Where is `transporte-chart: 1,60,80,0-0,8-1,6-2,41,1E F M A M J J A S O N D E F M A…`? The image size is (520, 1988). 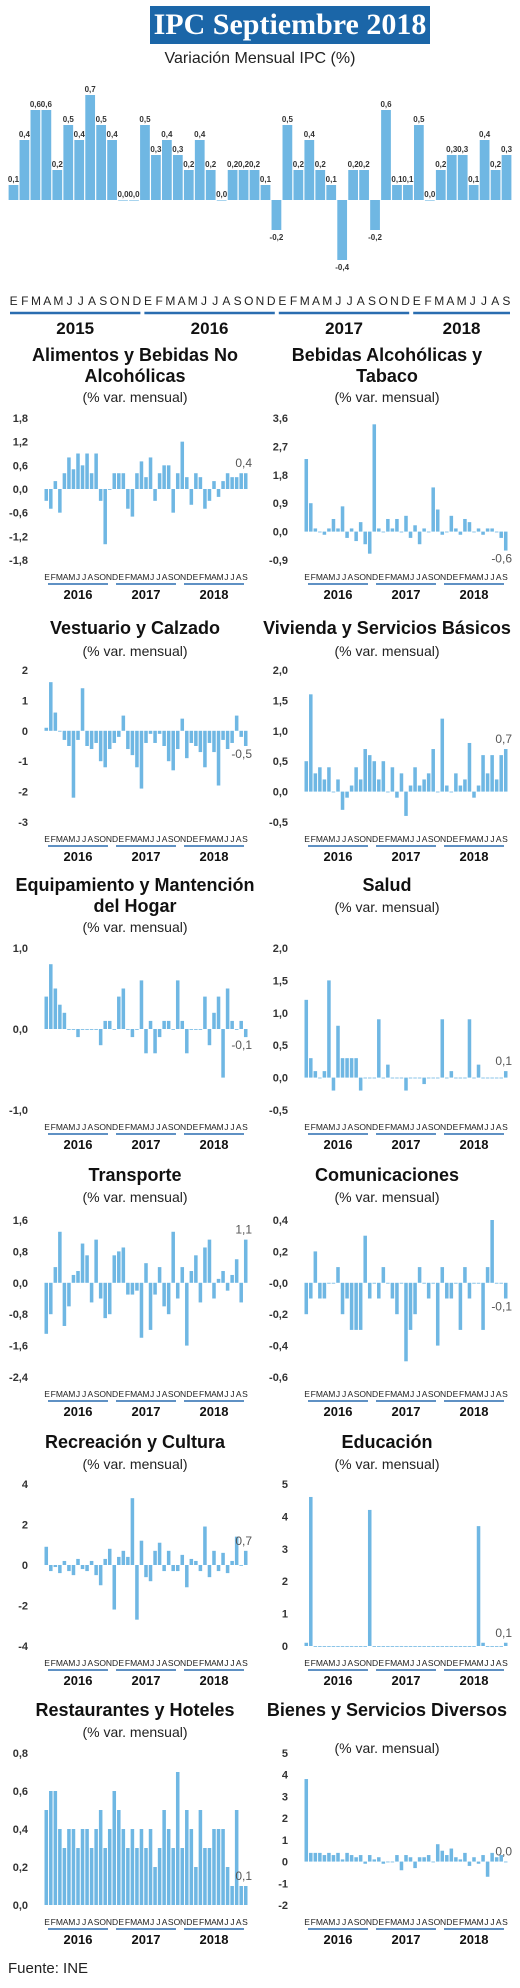
transporte-chart: 1,60,80,0-0,8-1,6-2,41,1E F M A M J J A S O N D E F M A… is located at coordinates (130, 1317).